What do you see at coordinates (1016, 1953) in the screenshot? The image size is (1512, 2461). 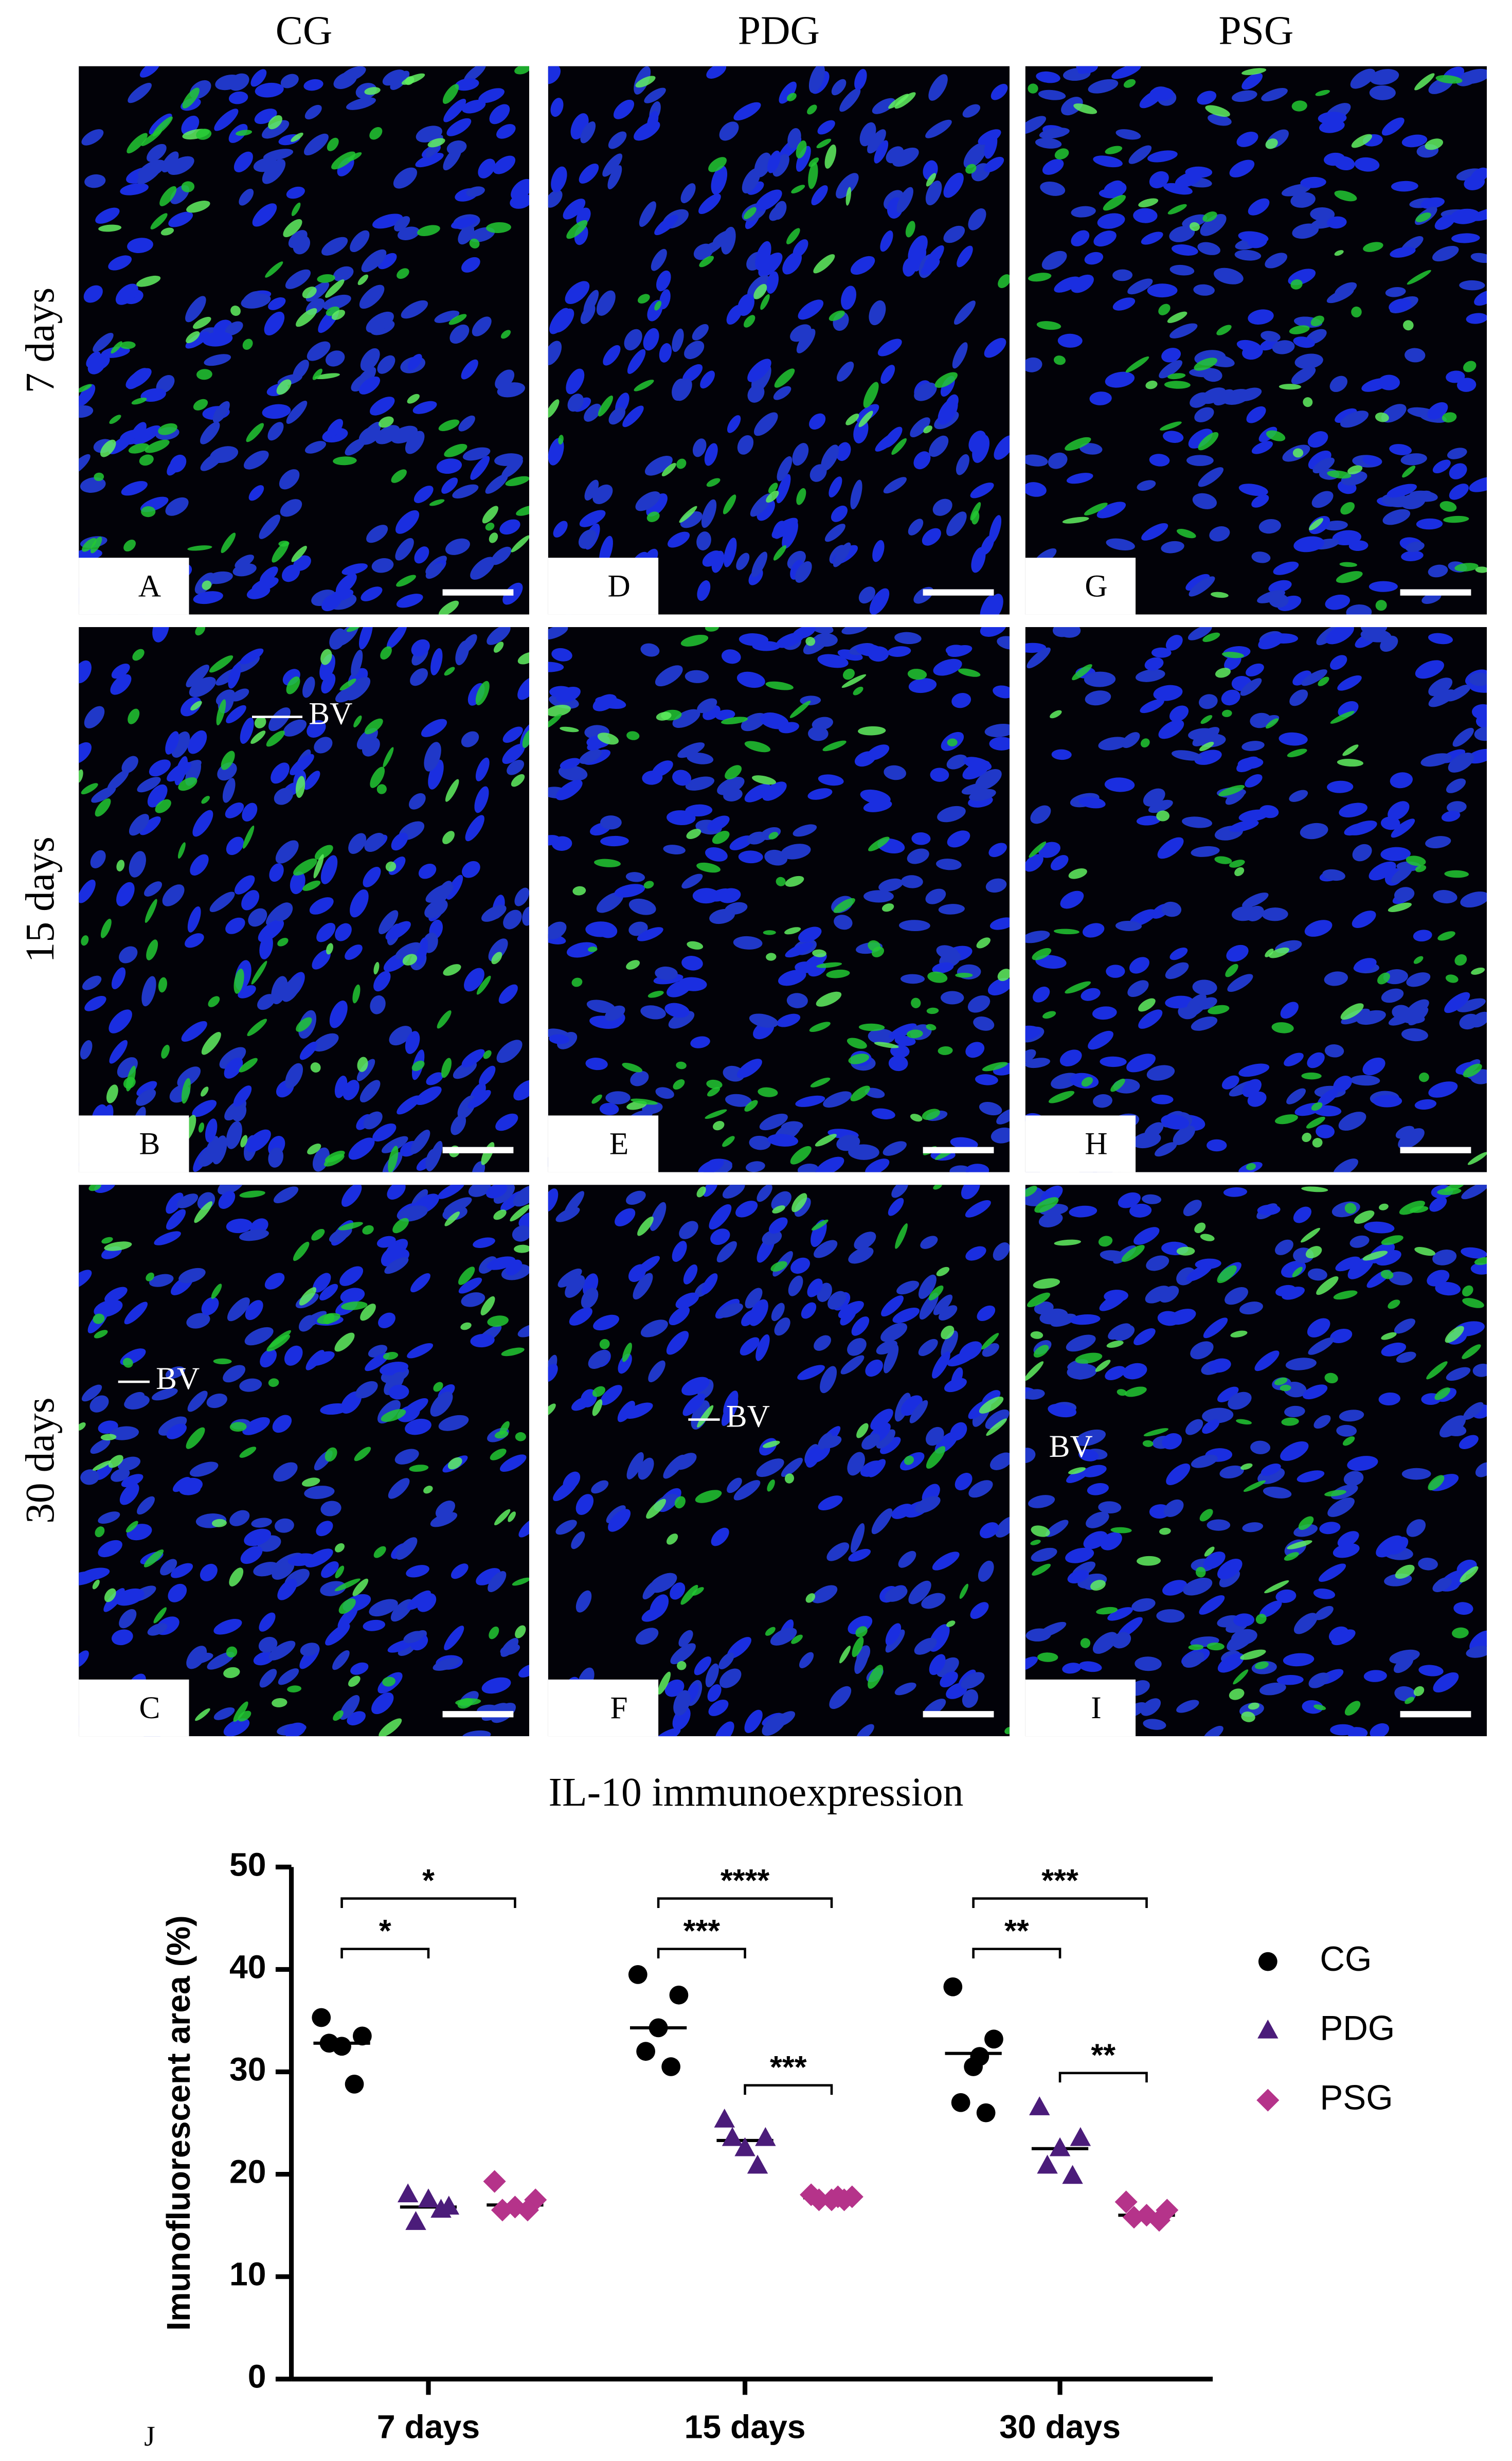 I see `significance-bracket` at bounding box center [1016, 1953].